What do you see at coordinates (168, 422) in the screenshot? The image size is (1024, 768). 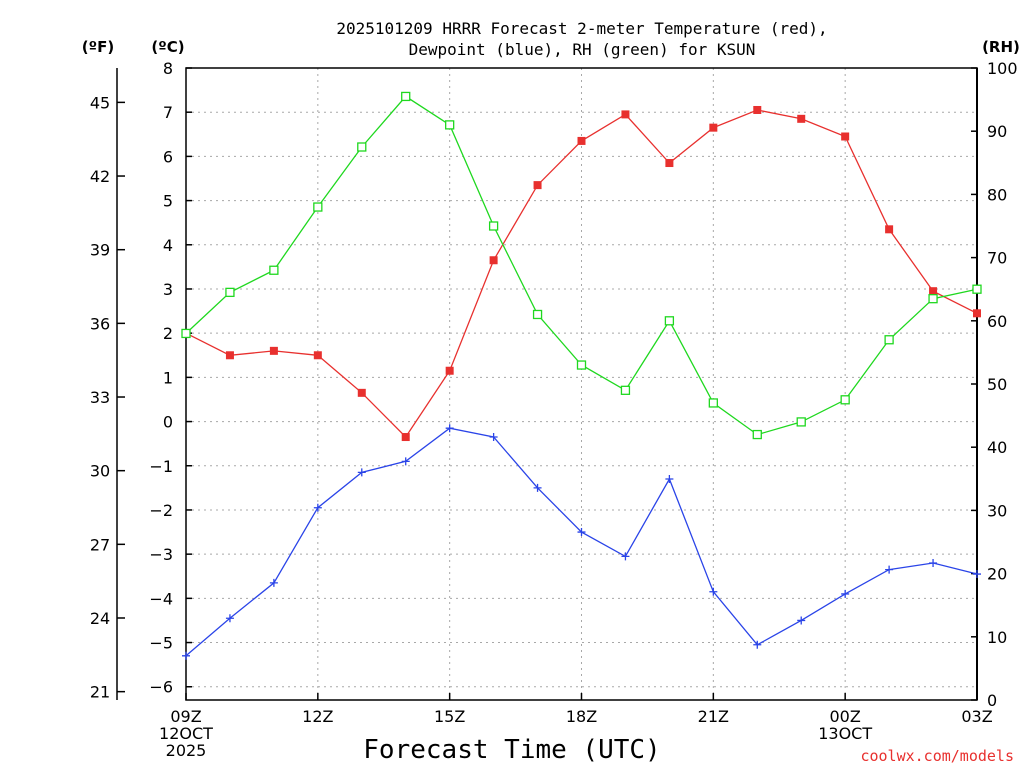 I see `celsius-tick-label: 0` at bounding box center [168, 422].